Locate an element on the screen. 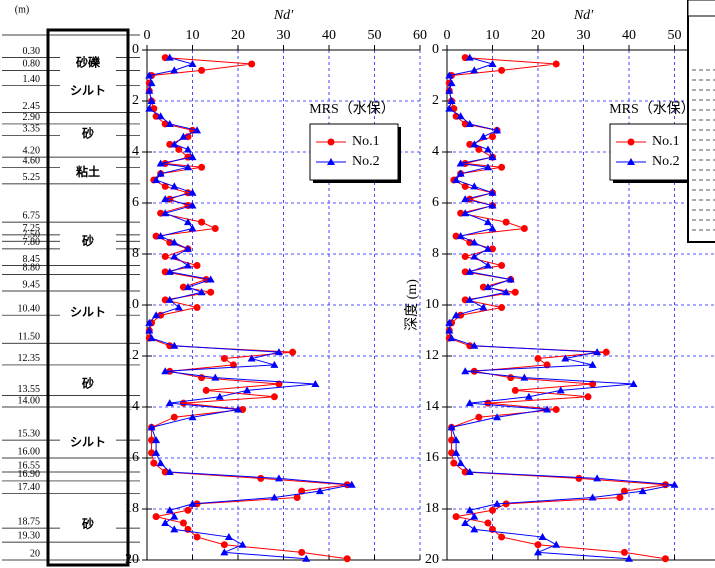 Image resolution: width=715 pixels, height=568 pixels. y-axis-label: 深度 (m) is located at coordinates (412, 305).